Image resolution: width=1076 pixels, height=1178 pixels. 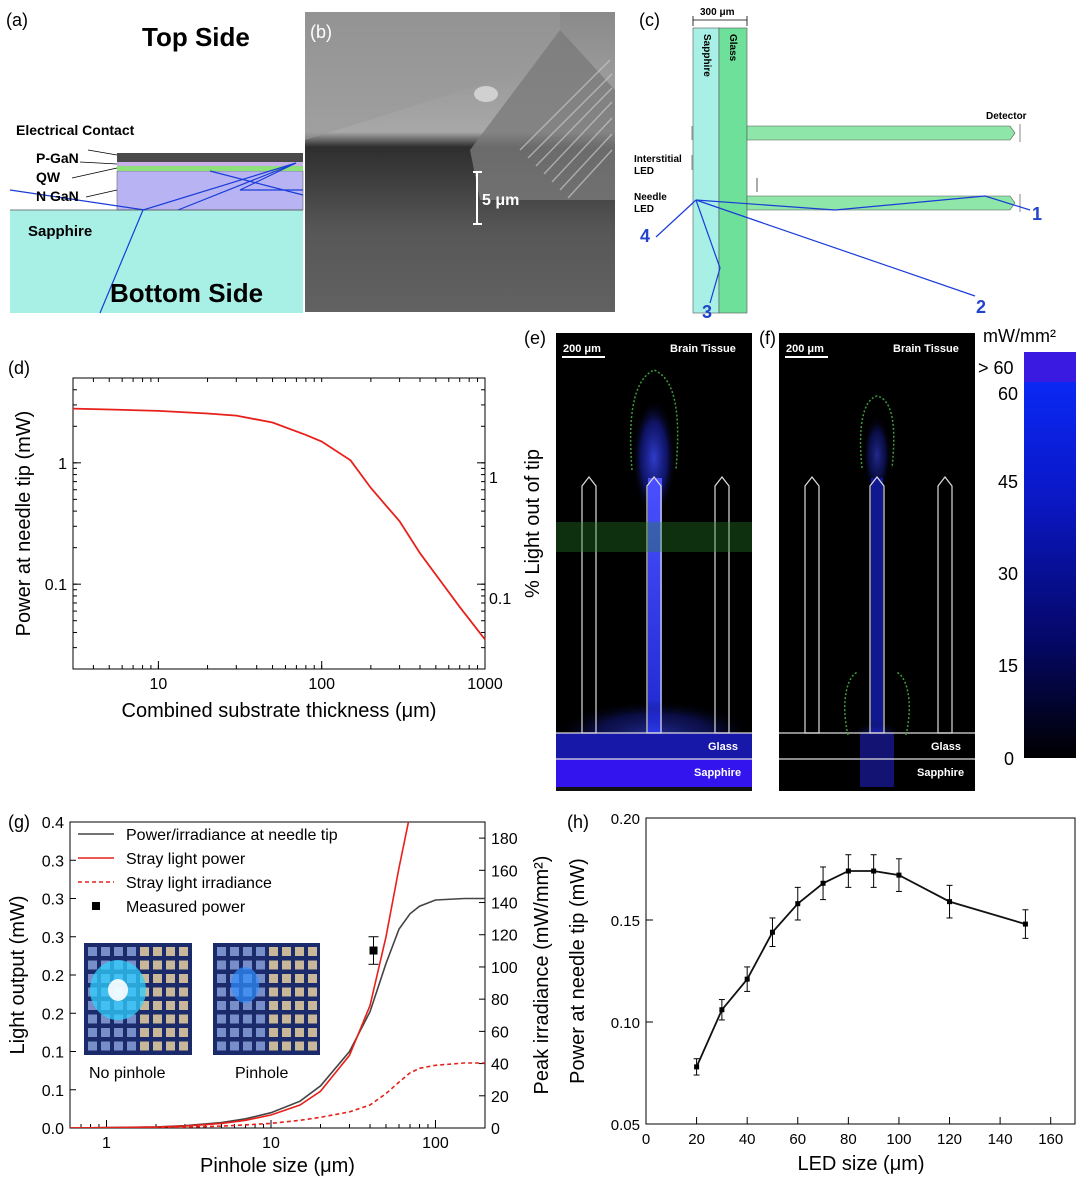 What do you see at coordinates (625, 1023) in the screenshot?
I see `y-tick-label-h: 0.10` at bounding box center [625, 1023].